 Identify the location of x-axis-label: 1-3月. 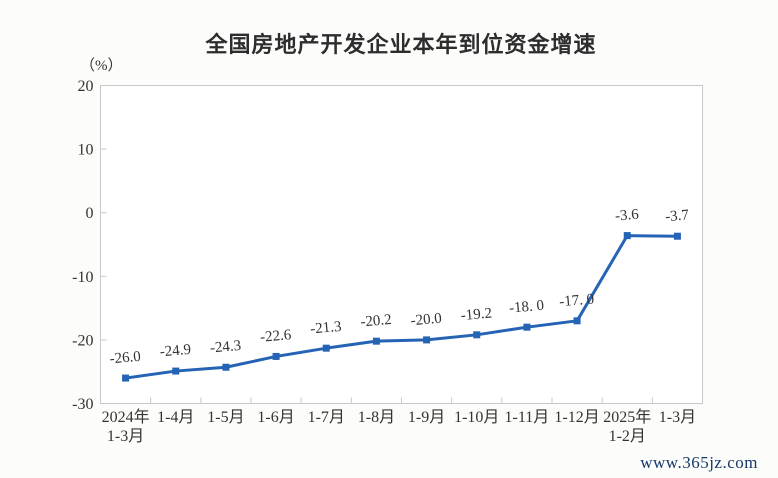
(677, 417).